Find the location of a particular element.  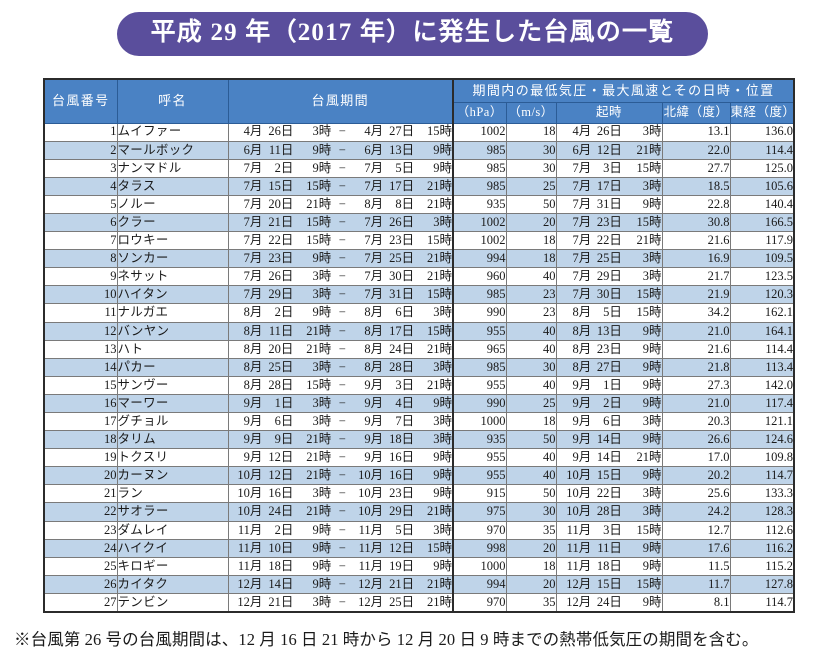

period-start-hour: 21時 is located at coordinates (319, 511).